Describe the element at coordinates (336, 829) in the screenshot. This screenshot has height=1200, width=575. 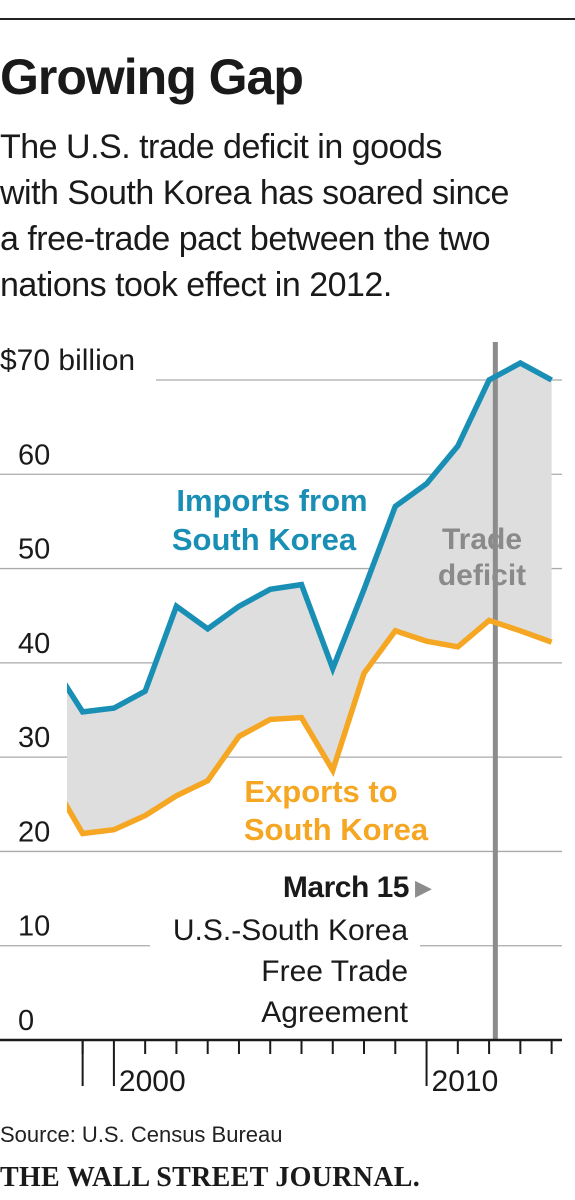
I see `exports-label-line-2: South Korea` at that location.